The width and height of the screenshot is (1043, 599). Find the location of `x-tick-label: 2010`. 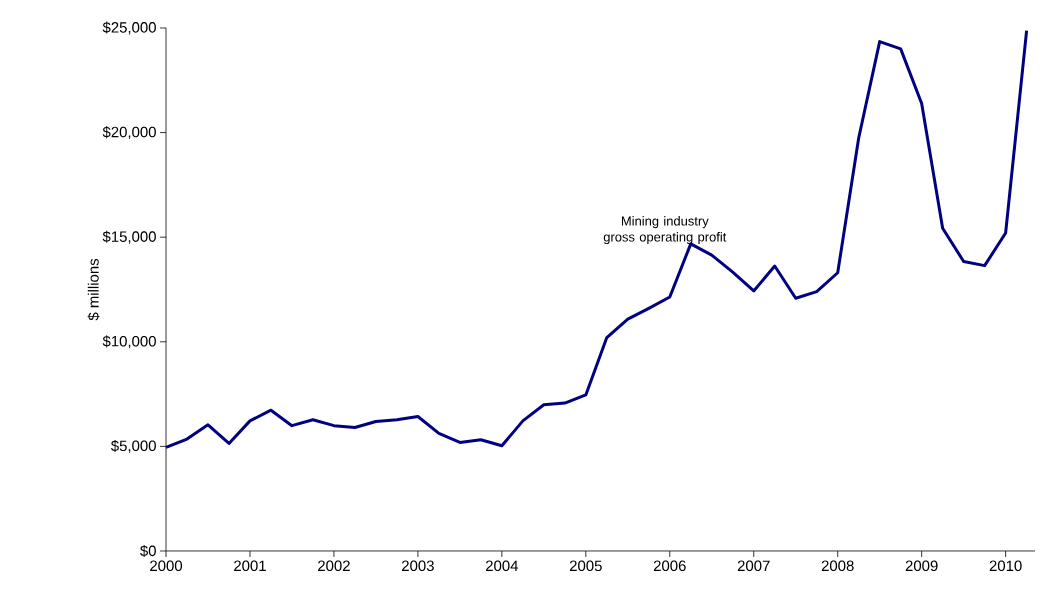

x-tick-label: 2010 is located at coordinates (1005, 566).